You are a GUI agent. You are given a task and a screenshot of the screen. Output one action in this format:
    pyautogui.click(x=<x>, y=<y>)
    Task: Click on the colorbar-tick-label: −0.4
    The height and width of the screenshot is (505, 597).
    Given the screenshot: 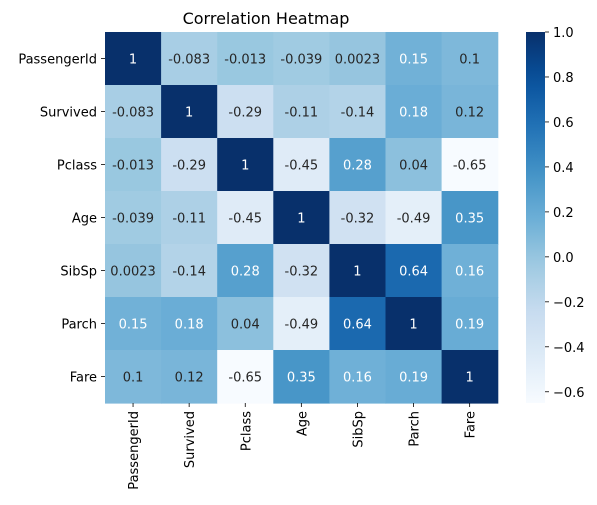 What is the action you would take?
    pyautogui.click(x=569, y=348)
    